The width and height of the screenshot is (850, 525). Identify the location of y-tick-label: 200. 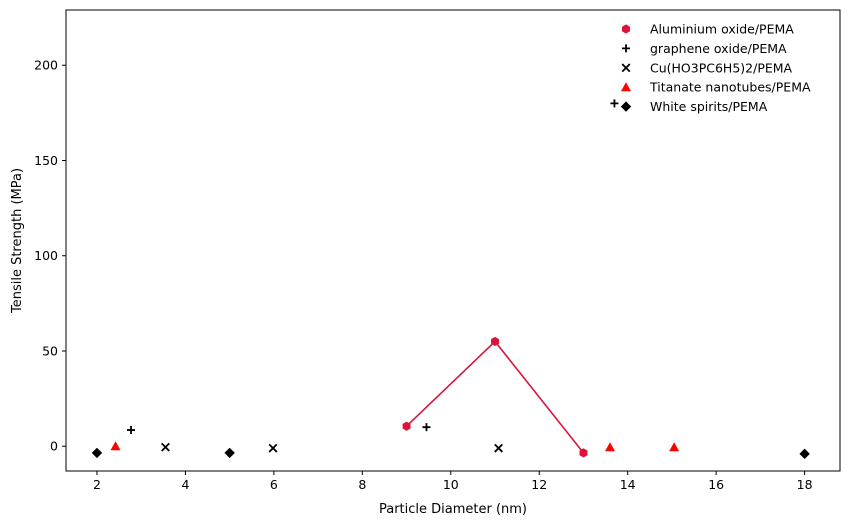
(46, 65).